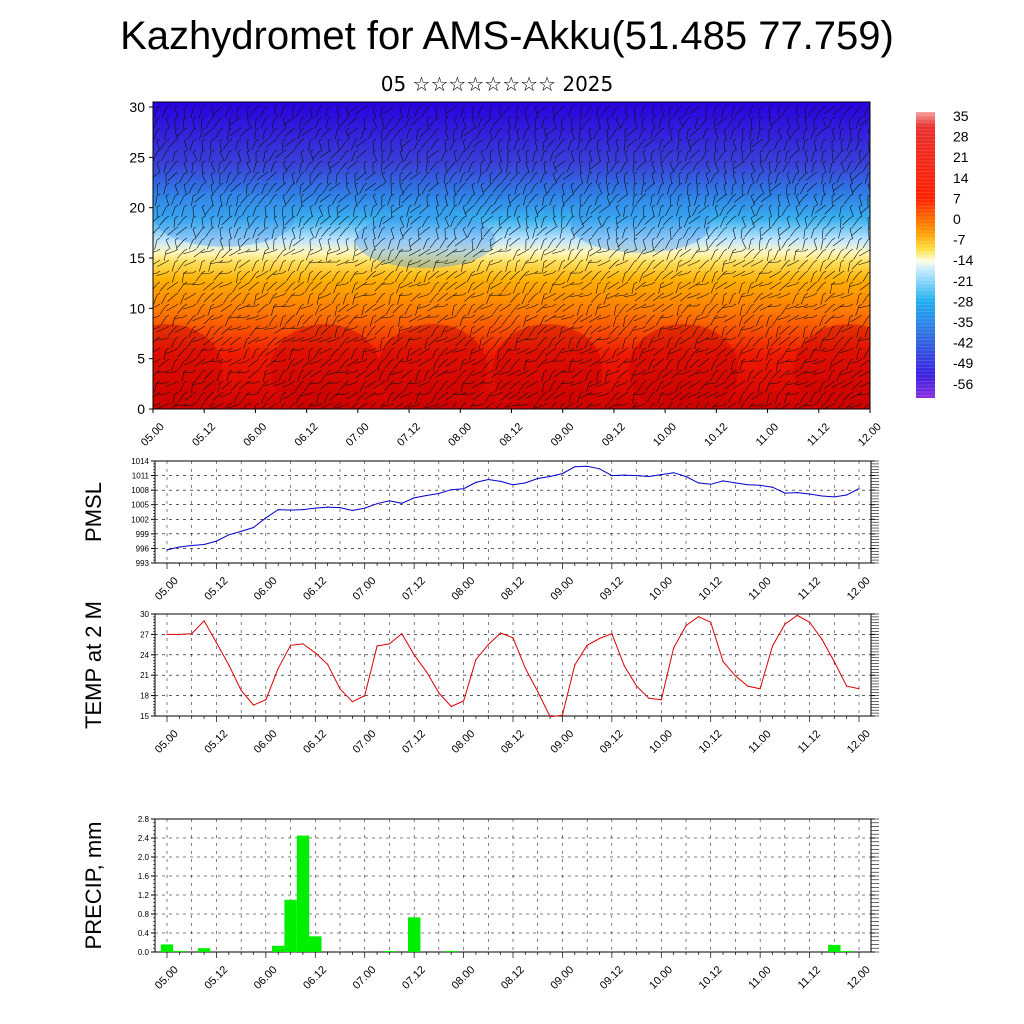 This screenshot has height=1024, width=1024. Describe the element at coordinates (562, 589) in the screenshot. I see `x-tick-label: 09.00` at that location.